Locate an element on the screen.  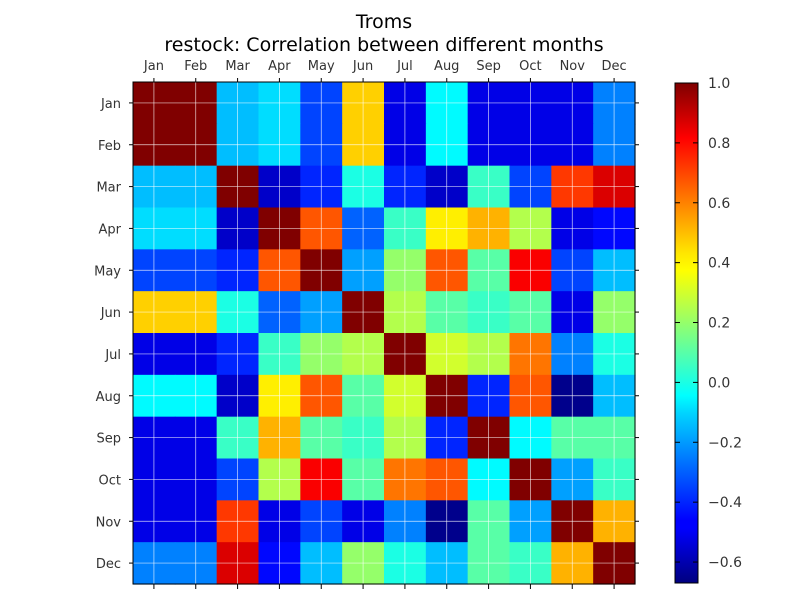
colorbar-tick-label: −0.4 is located at coordinates (725, 503).